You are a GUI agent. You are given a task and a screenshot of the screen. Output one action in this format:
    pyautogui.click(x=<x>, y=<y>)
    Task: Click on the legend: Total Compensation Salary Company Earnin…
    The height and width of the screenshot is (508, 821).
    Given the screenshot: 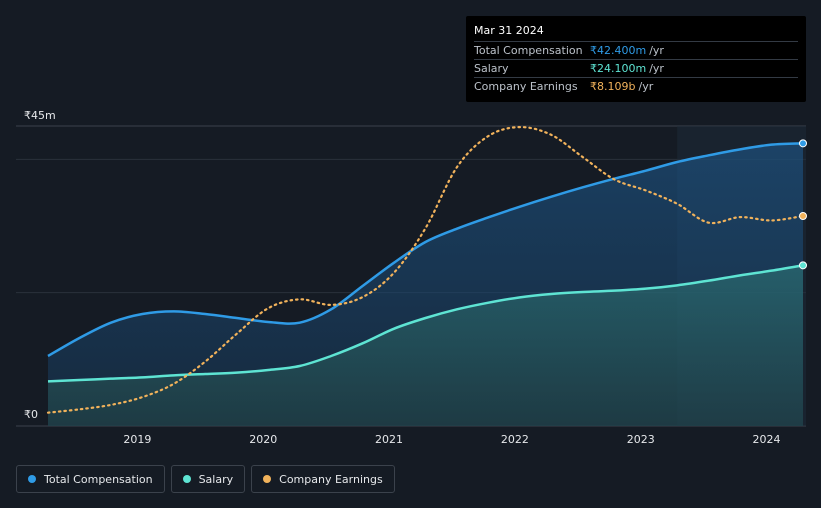 What is the action you would take?
    pyautogui.click(x=208, y=479)
    